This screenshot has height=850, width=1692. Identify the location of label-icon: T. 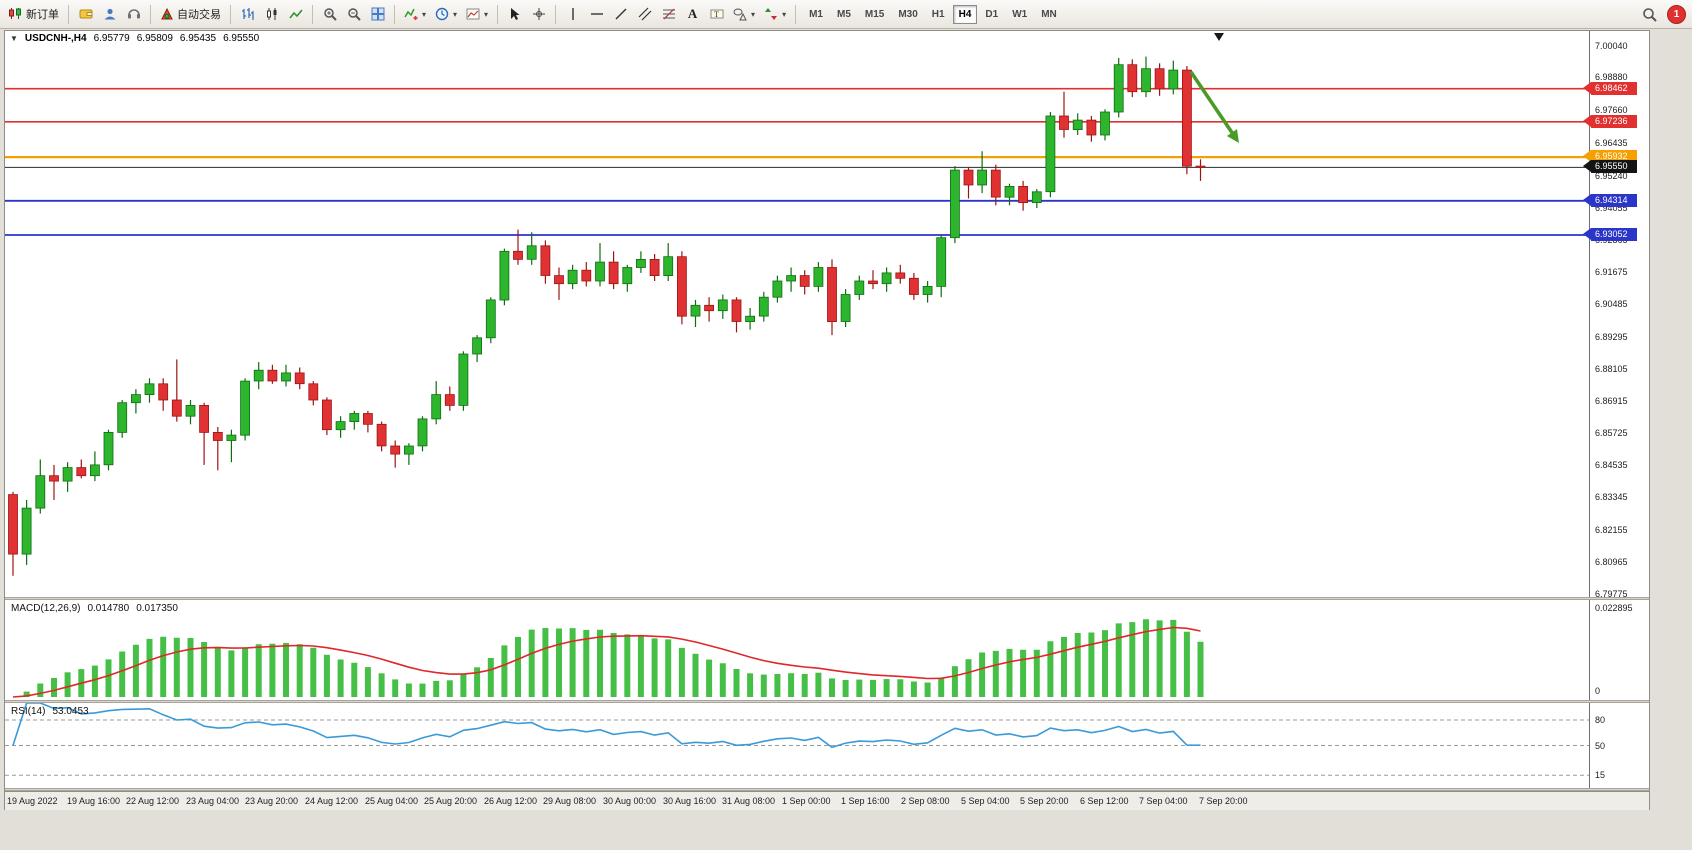
(717, 14).